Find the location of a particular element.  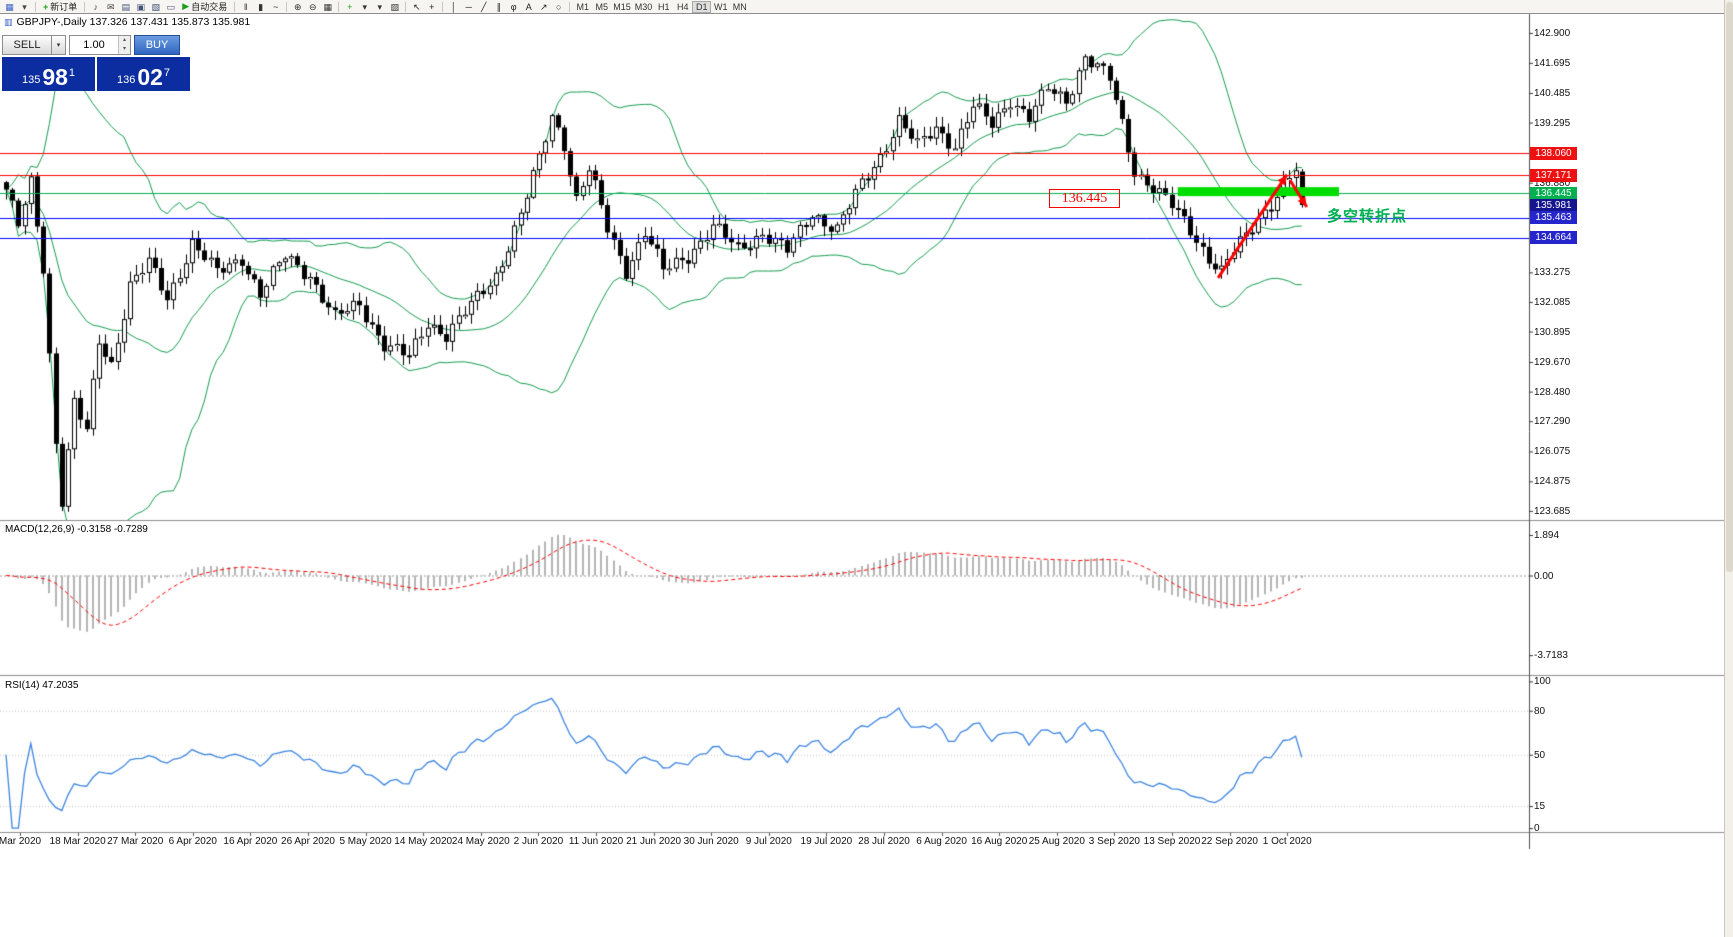

price-axis-tick: 133.275 is located at coordinates (1552, 273).